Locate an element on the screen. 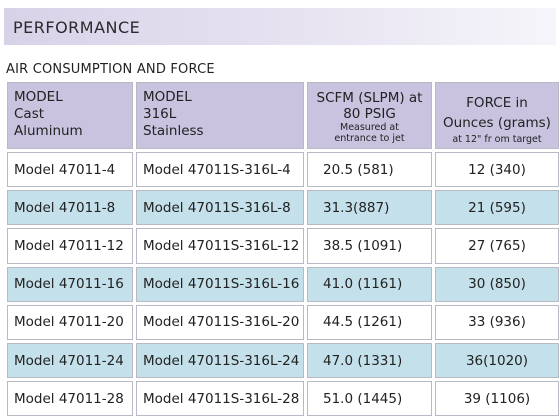 The height and width of the screenshot is (420, 560). cell-scfm: 47.0 (1331) is located at coordinates (369, 360).